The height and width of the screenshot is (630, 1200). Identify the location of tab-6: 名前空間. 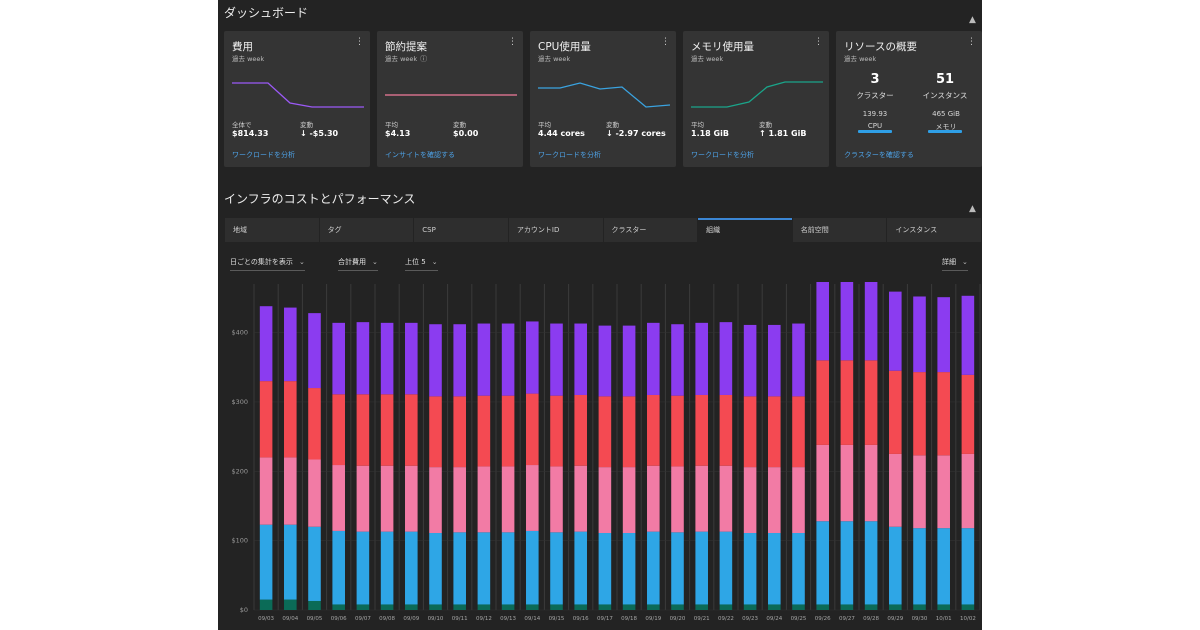
(840, 230).